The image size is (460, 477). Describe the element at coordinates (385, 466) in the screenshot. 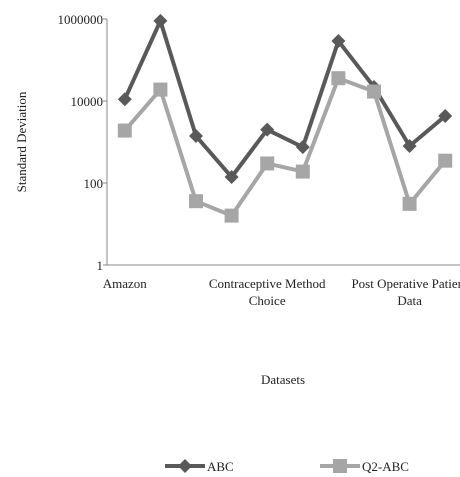

I see `legend-label: Q2-ABC` at that location.